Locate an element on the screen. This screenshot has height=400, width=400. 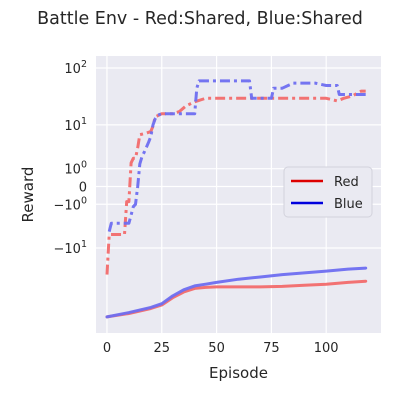
x-axis-label: Episode is located at coordinates (238, 373).